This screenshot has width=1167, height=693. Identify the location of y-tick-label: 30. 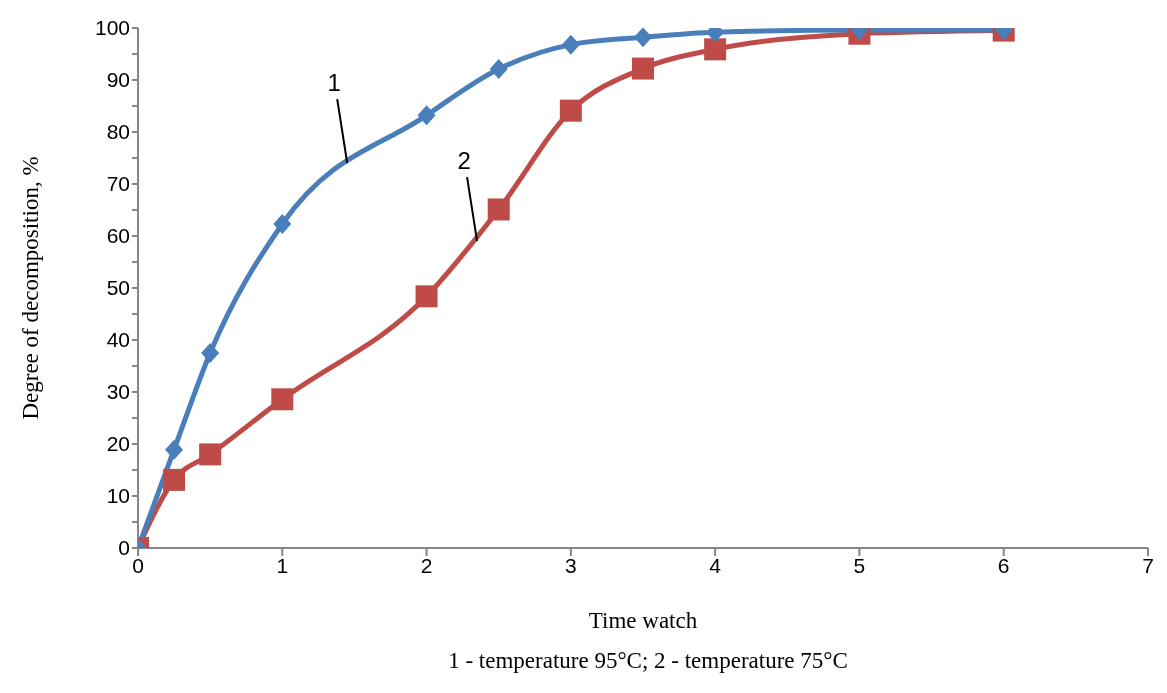
(118, 392).